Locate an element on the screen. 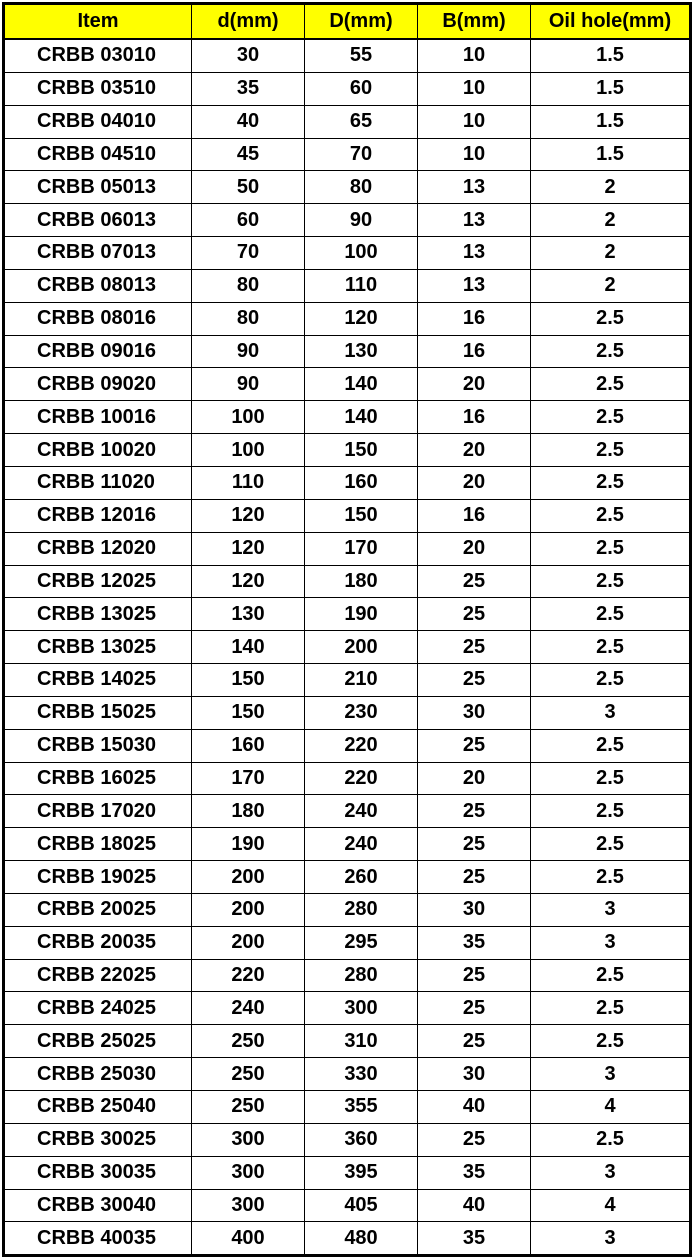 This screenshot has width=699, height=1257. cell-item: CRBB 11020 is located at coordinates (97, 482).